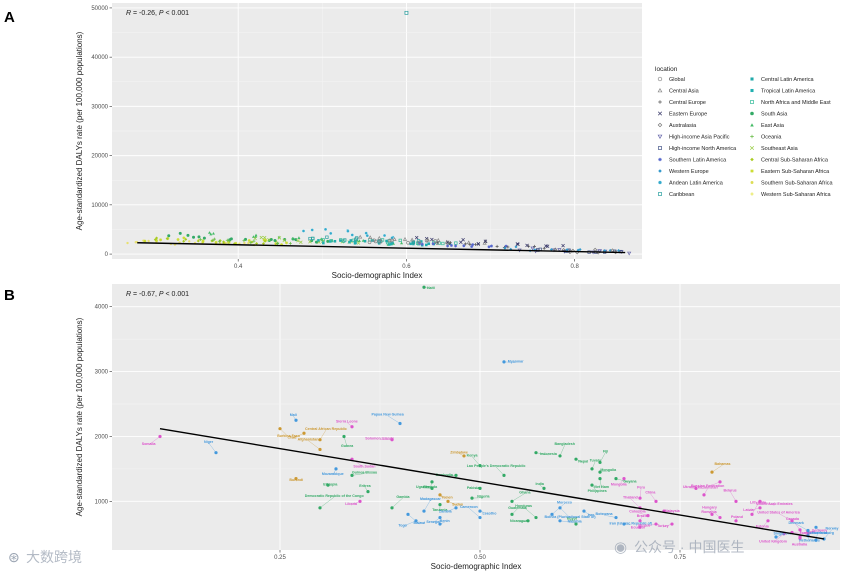 The height and width of the screenshot is (572, 854). I want to click on legend-label: Central Sub-Saharan Africa, so click(795, 161).